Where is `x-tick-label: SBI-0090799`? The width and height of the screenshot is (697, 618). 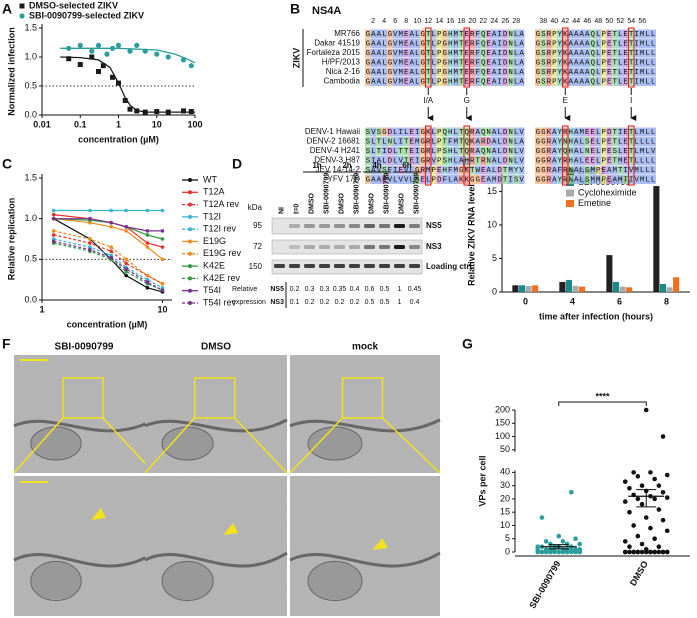
x-tick-label: SBI-0090799 is located at coordinates (544, 584).